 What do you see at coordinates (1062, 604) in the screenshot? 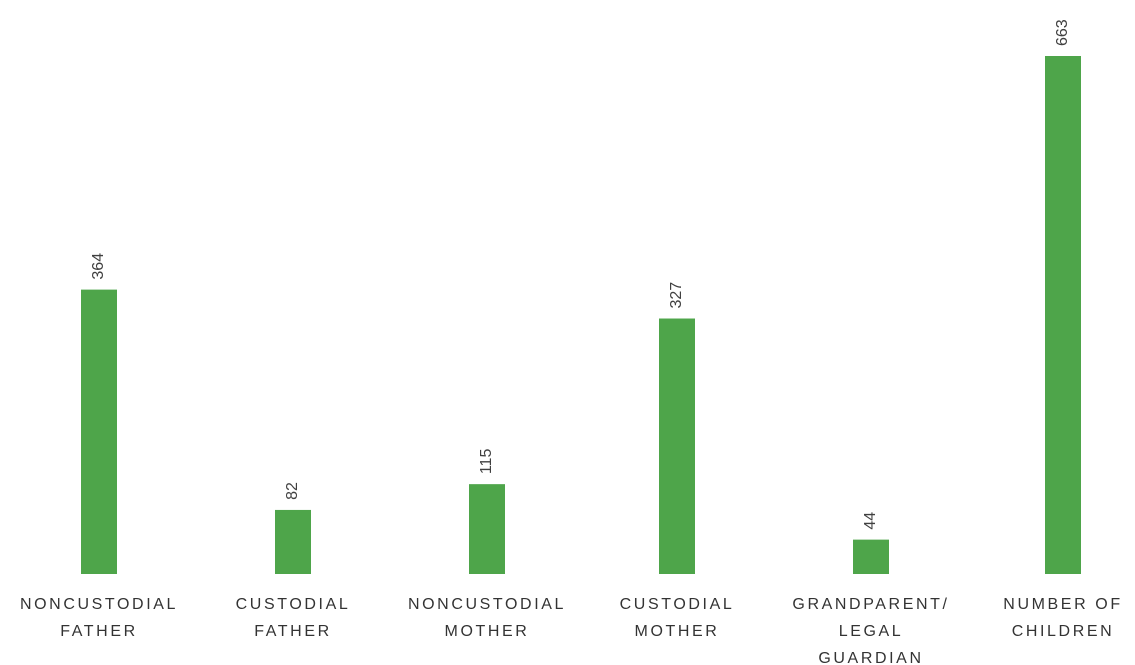
I see `category-label-5-line-0: NUMBER OF` at bounding box center [1062, 604].